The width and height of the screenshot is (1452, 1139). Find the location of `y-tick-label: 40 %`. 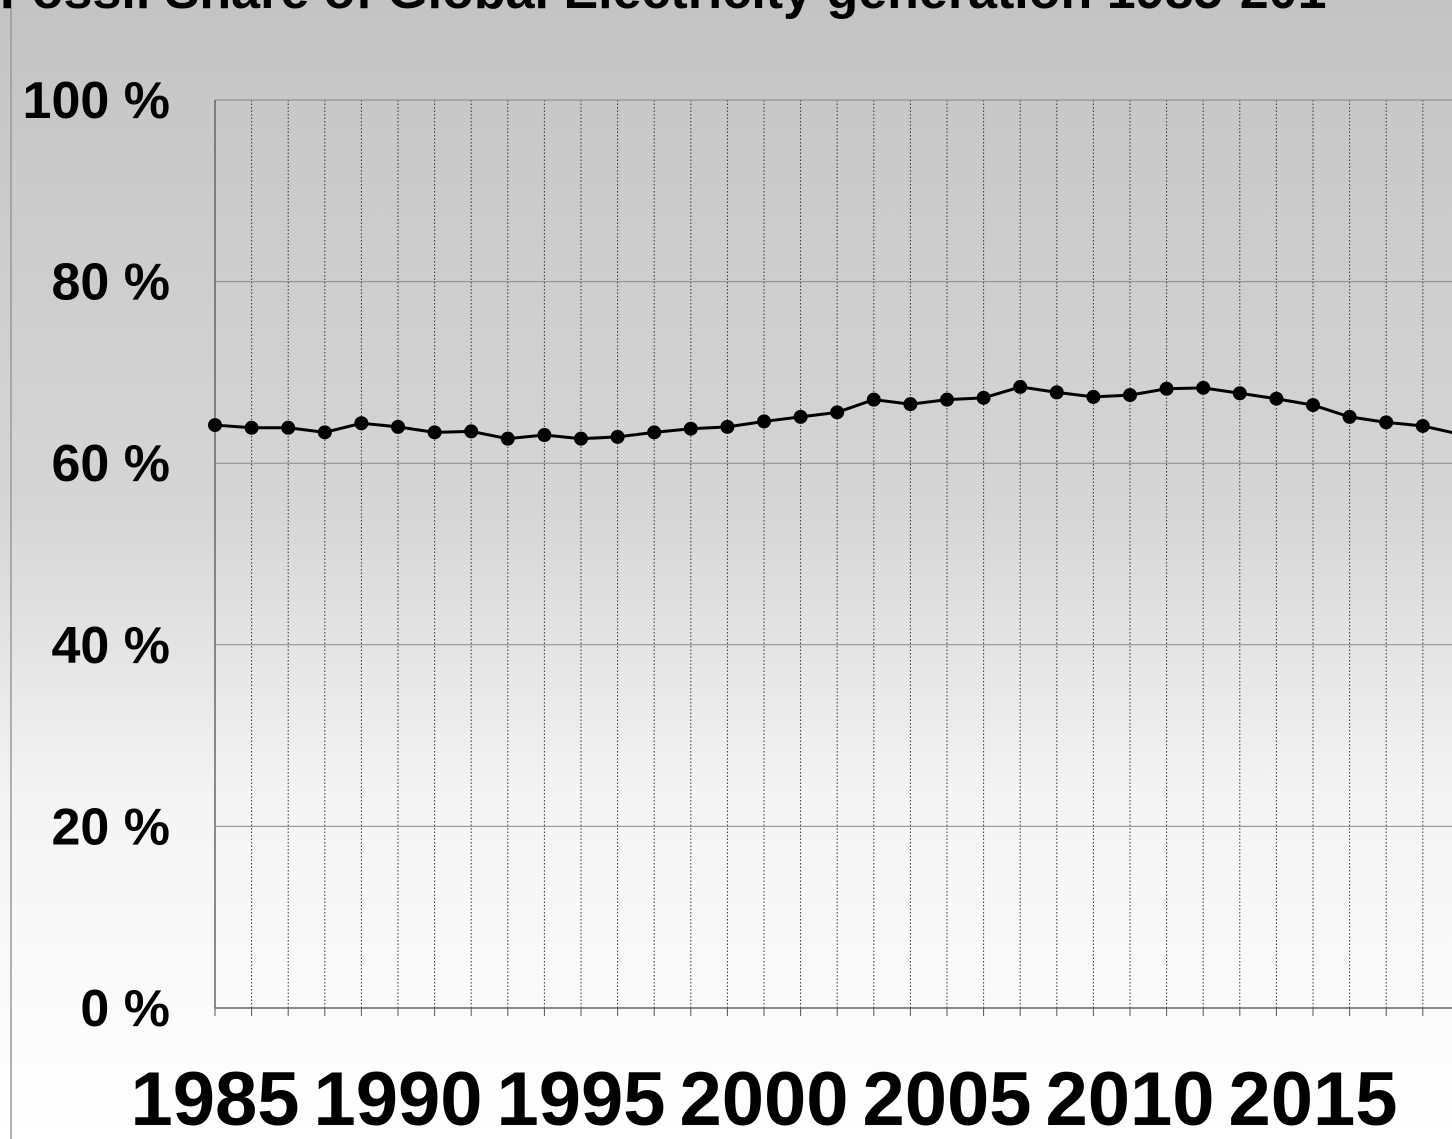

y-tick-label: 40 % is located at coordinates (110, 646).